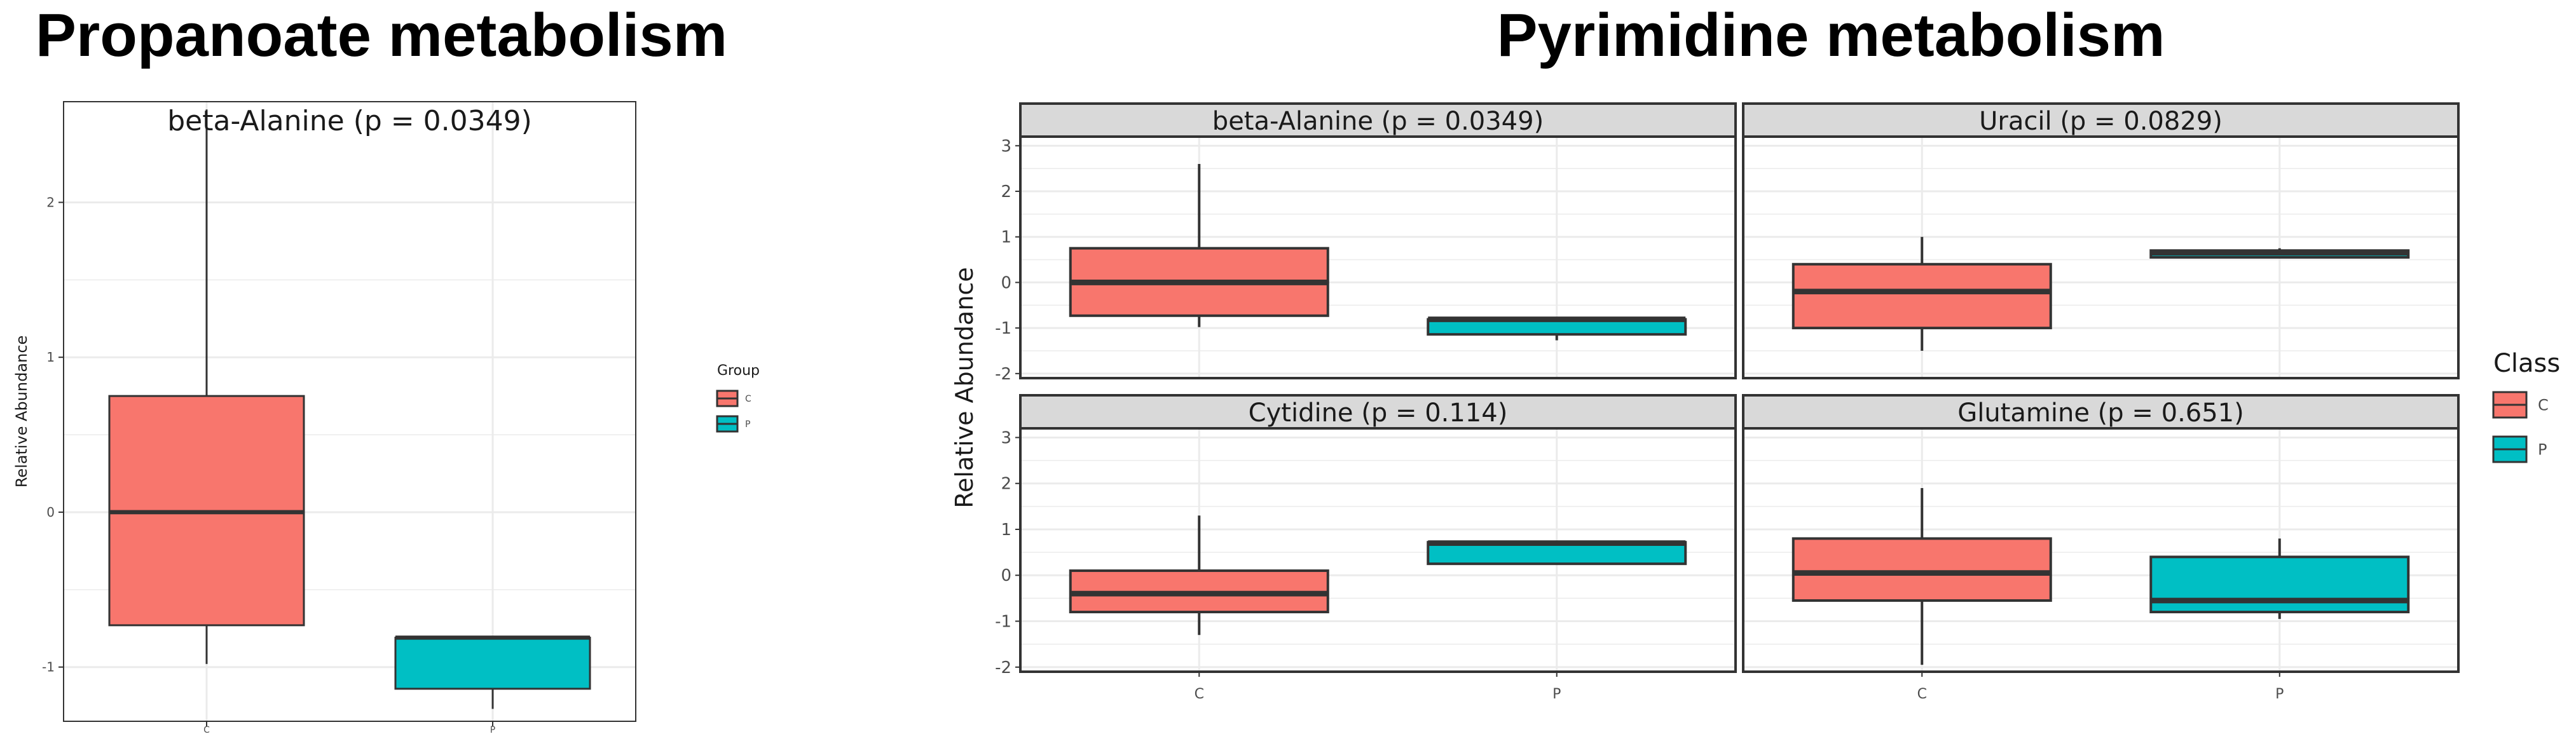 This screenshot has width=2576, height=734. I want to click on facet-strip-label: Cytidine (p = 0.114), so click(1379, 413).